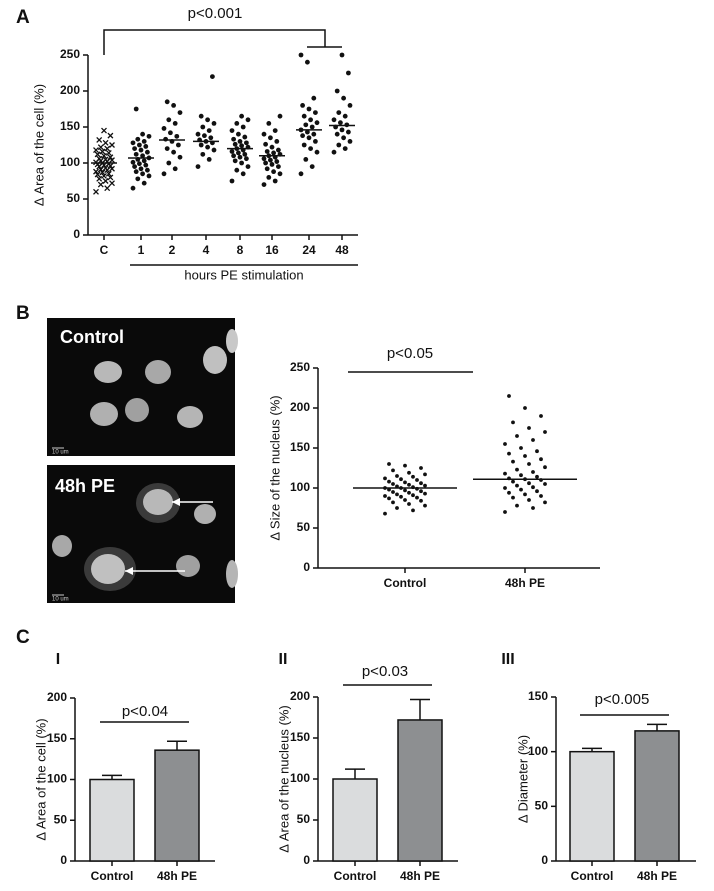  What do you see at coordinates (141, 250) in the screenshot?
I see `x-tick-label: 1` at bounding box center [141, 250].